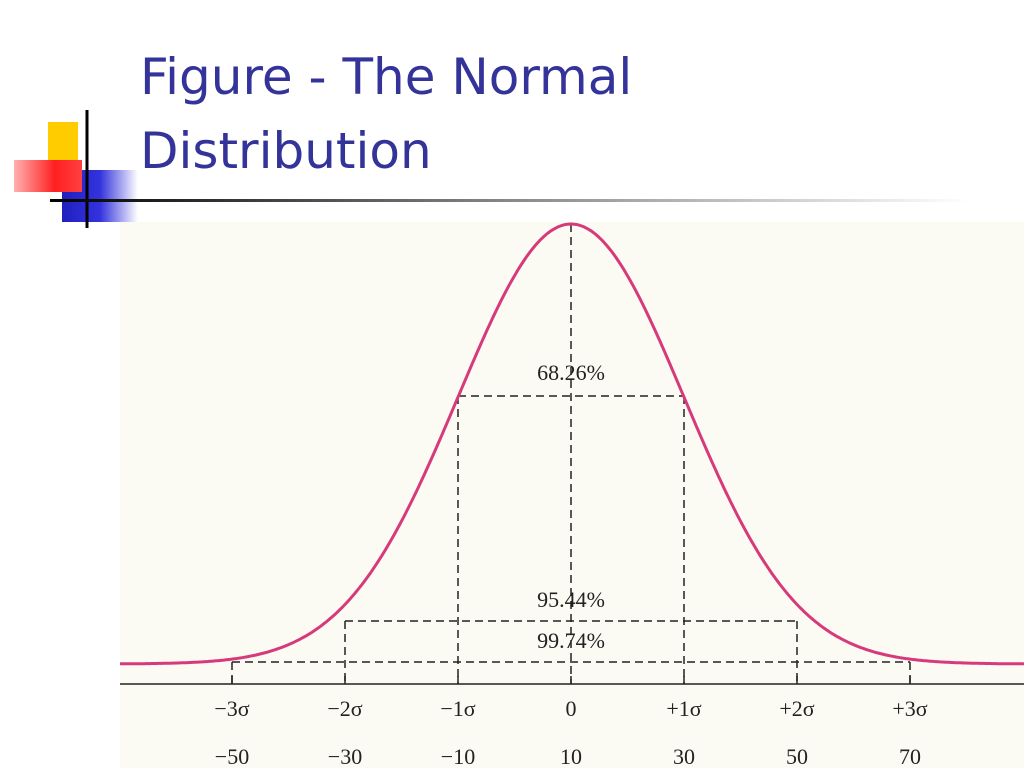 This screenshot has height=768, width=1024. What do you see at coordinates (386, 77) in the screenshot?
I see `title-line: Figure - The Normal` at bounding box center [386, 77].